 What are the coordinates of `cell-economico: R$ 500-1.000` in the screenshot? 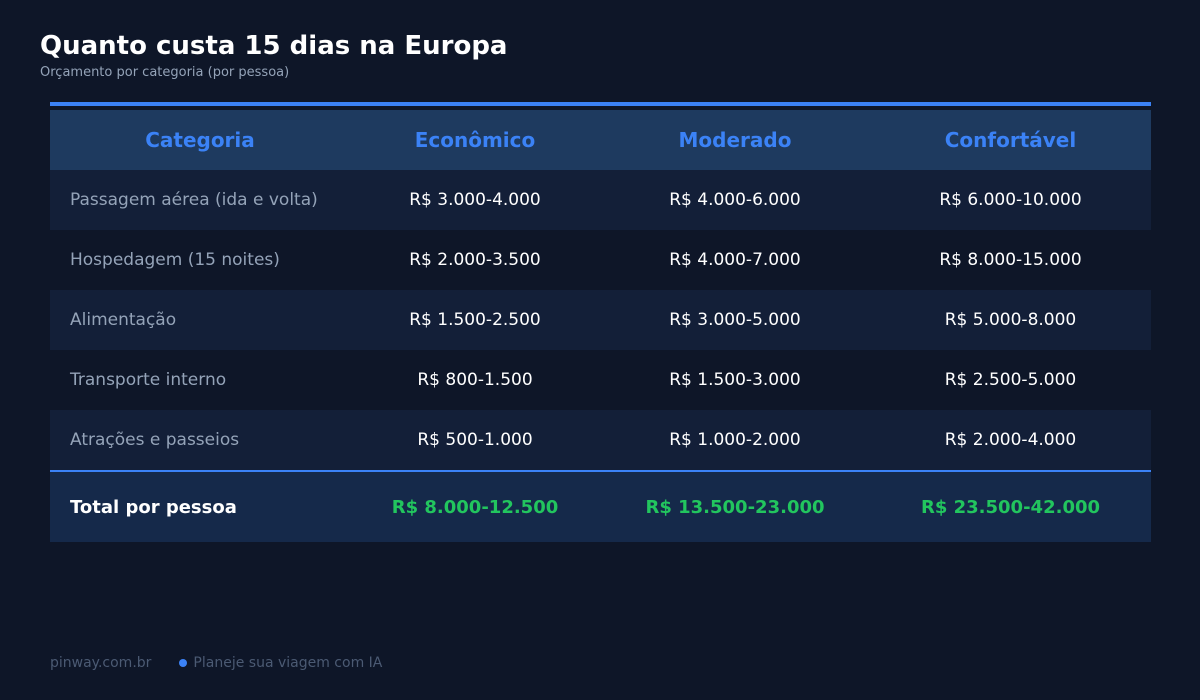 It's located at (475, 440).